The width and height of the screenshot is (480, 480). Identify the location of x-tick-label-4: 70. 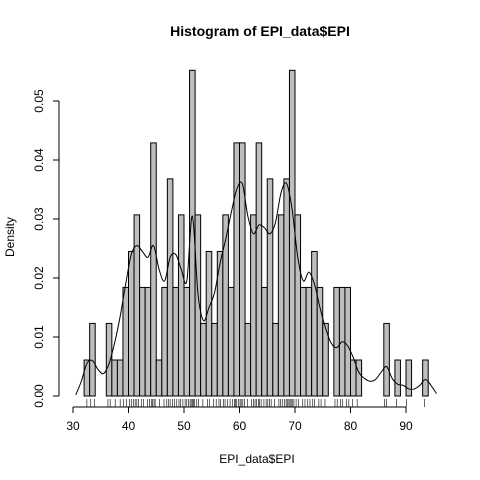
(295, 426).